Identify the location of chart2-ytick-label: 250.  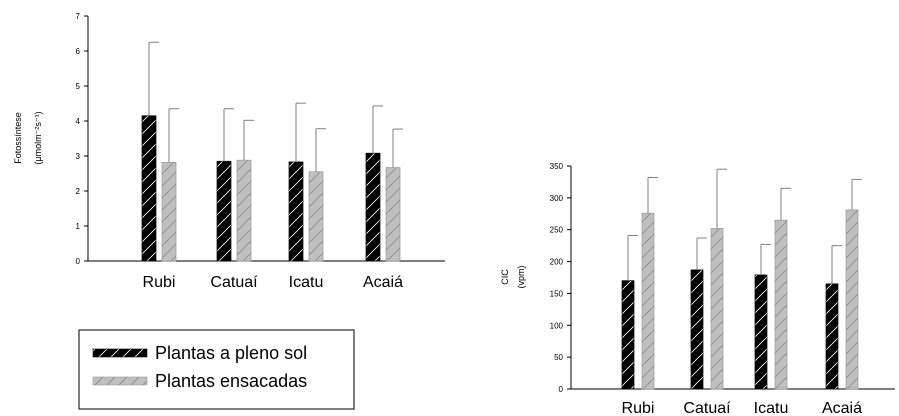
(557, 230).